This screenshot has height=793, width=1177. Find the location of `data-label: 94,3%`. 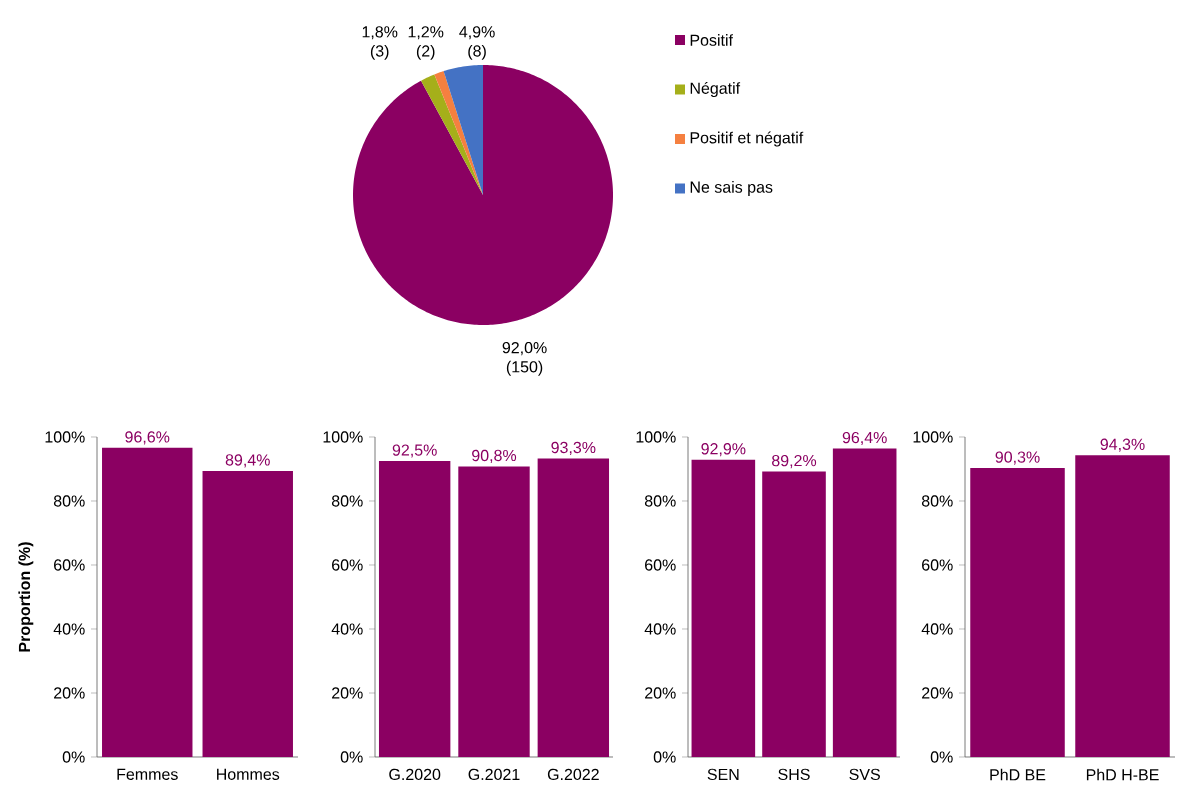

data-label: 94,3% is located at coordinates (1122, 445).